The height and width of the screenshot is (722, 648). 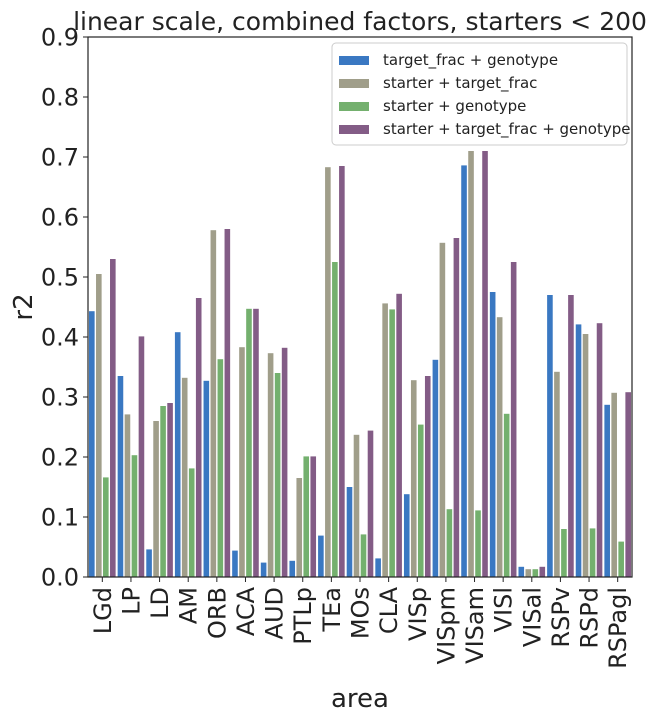 I want to click on y-tick-label: 0.2, so click(x=60, y=458).